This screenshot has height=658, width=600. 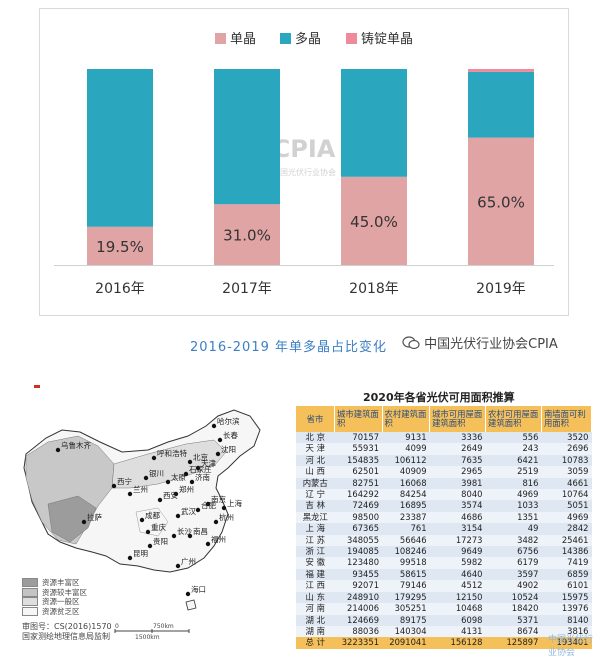 I want to click on city-label: 郑州, so click(x=186, y=489).